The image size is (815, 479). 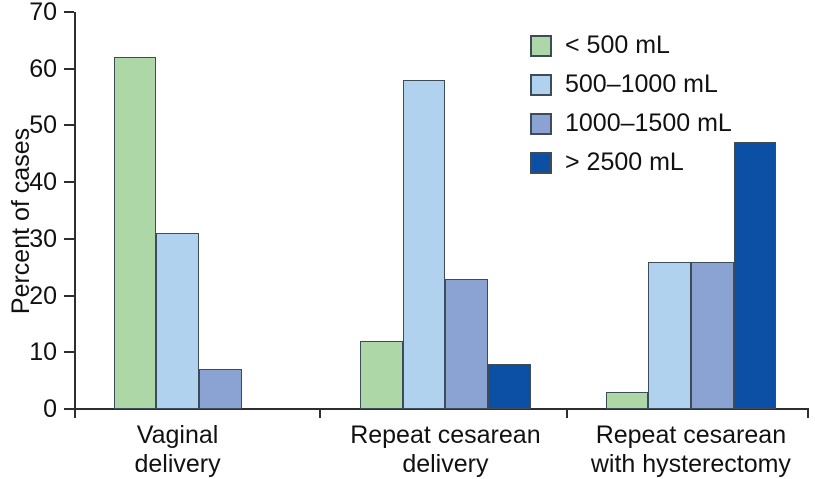 I want to click on legend-label: 1000–1500 mL, so click(x=648, y=123).